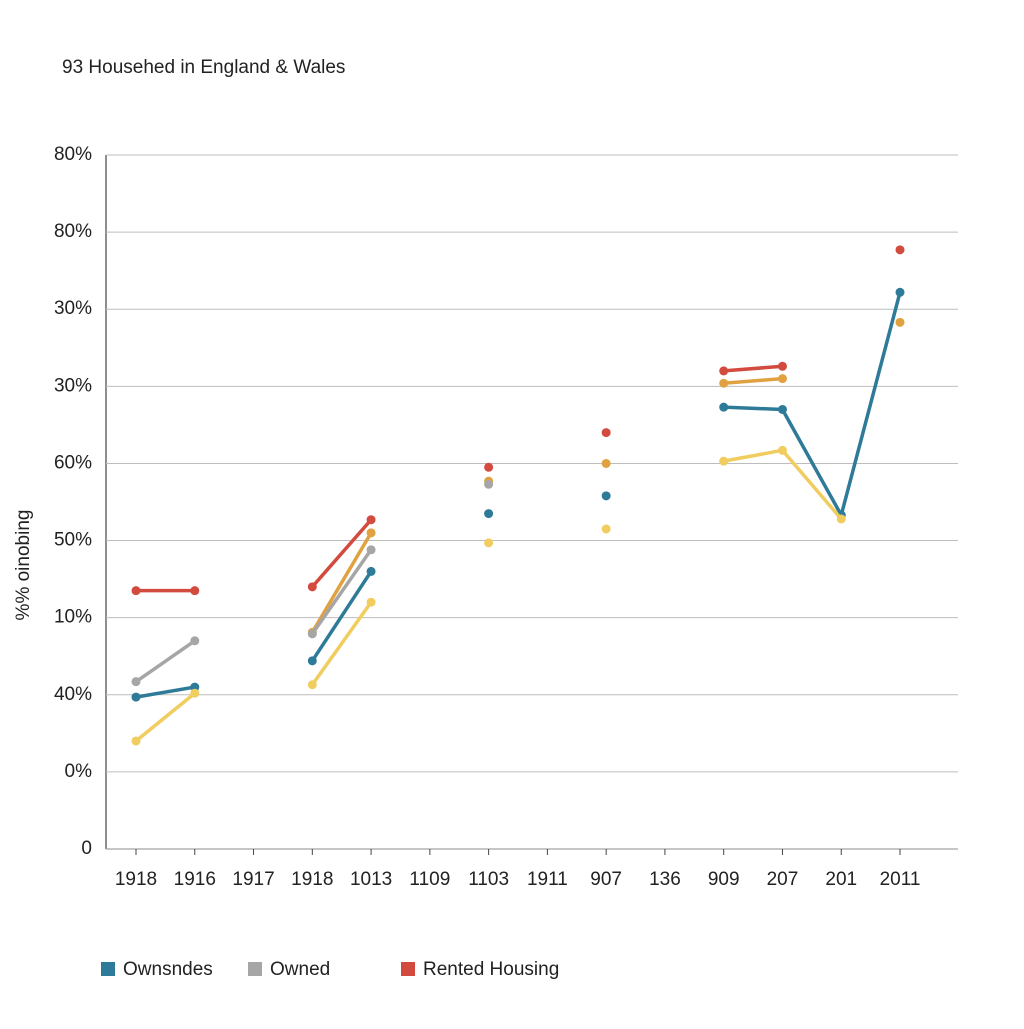 Image resolution: width=1024 pixels, height=1029 pixels. I want to click on x-tick-label: 1109, so click(429, 879).